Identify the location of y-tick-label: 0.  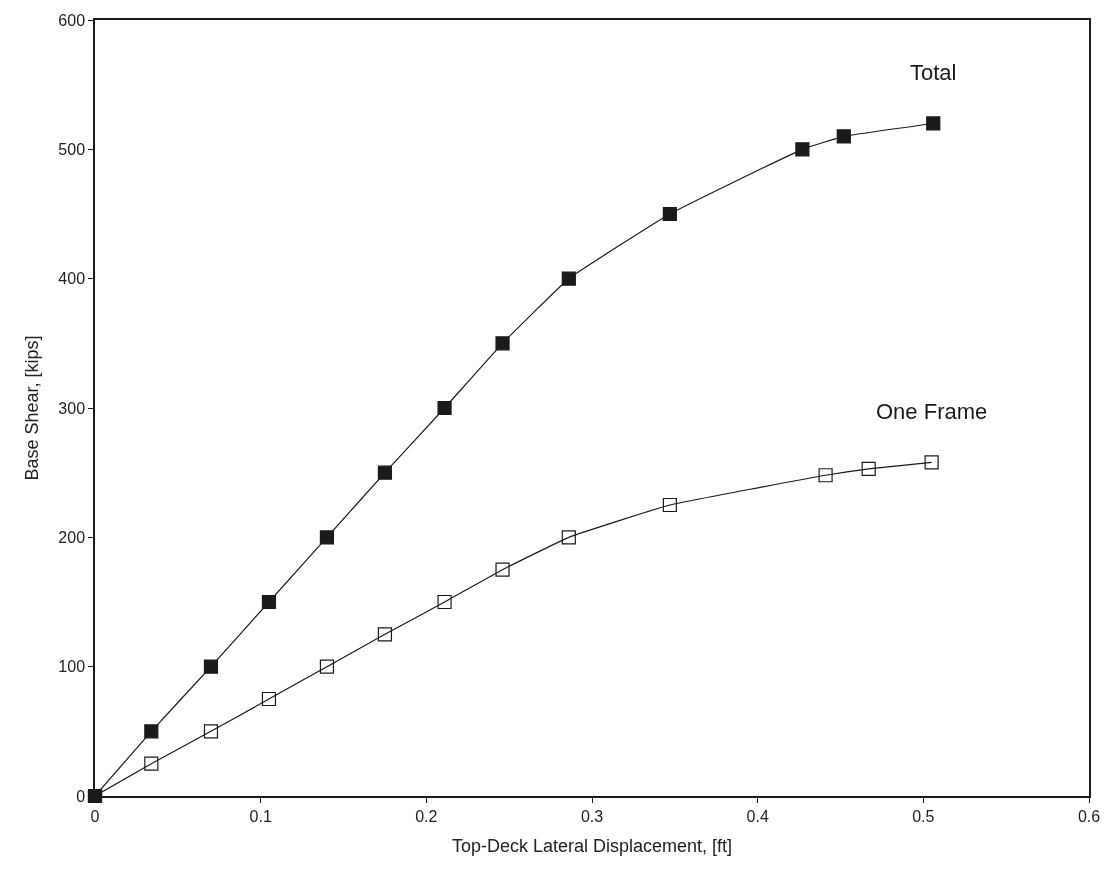
(81, 796).